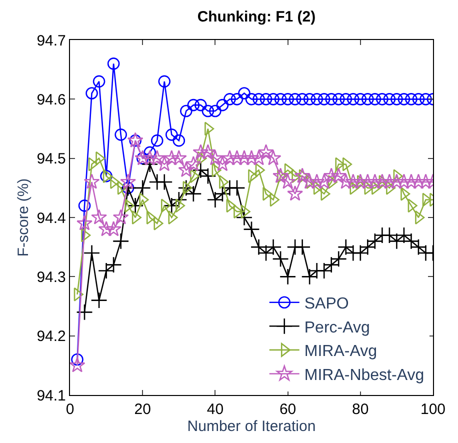 This screenshot has height=443, width=458. What do you see at coordinates (142, 409) in the screenshot?
I see `x-tick-label: 20` at bounding box center [142, 409].